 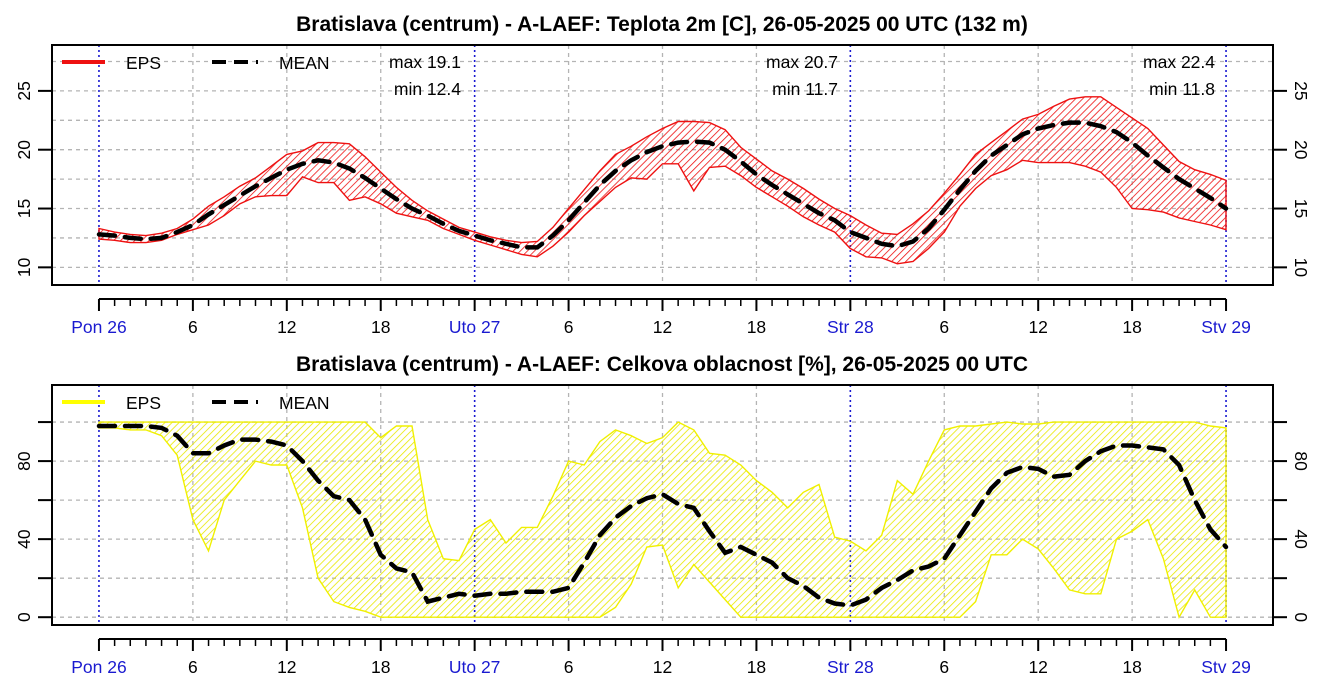 I want to click on y-tick-label-left: 25, so click(x=24, y=90).